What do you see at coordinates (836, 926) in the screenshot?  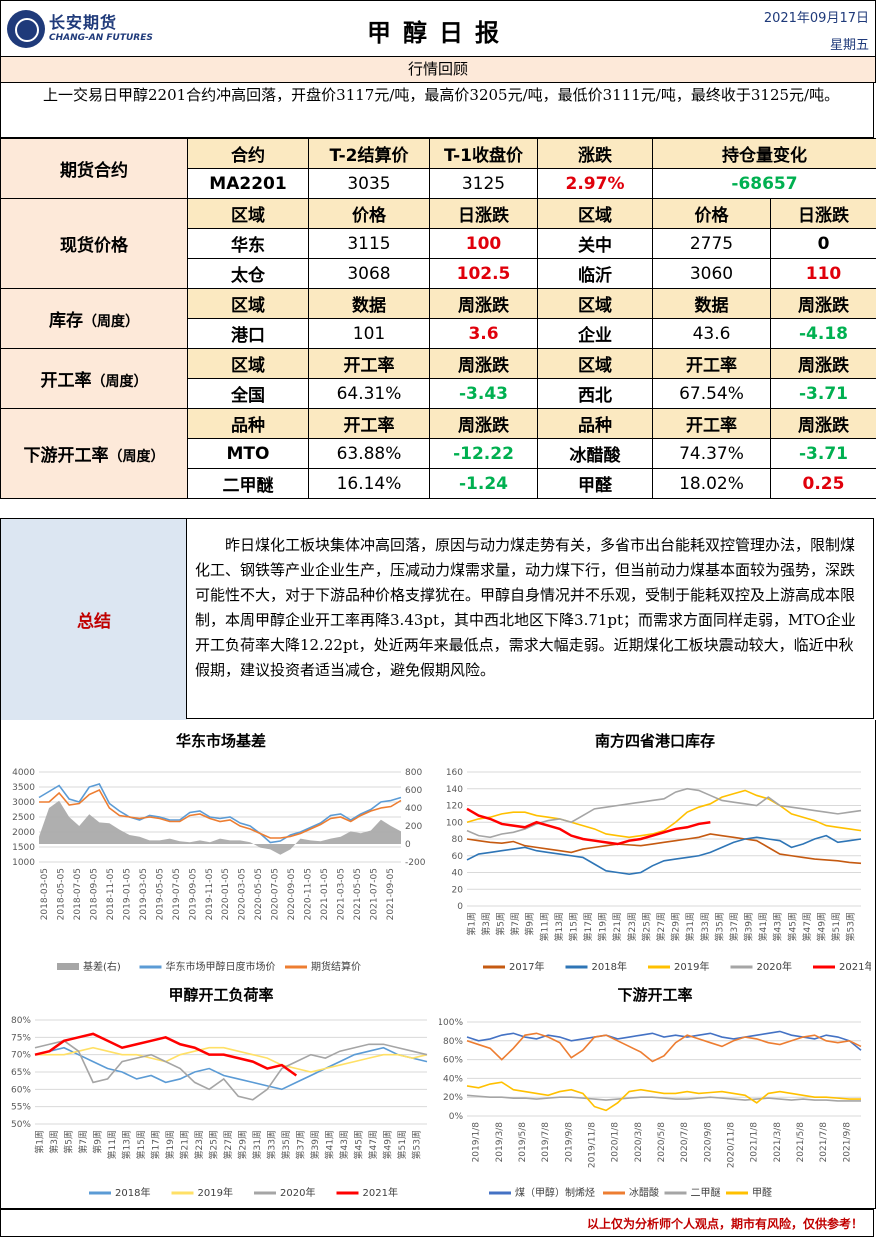 I see `x-tick-label: 第51周` at bounding box center [836, 926].